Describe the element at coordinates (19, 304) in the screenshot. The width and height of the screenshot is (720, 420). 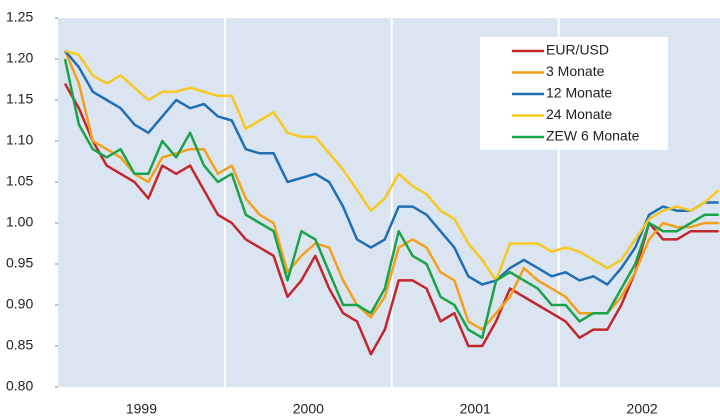
I see `y-tick-label: 0.90` at that location.